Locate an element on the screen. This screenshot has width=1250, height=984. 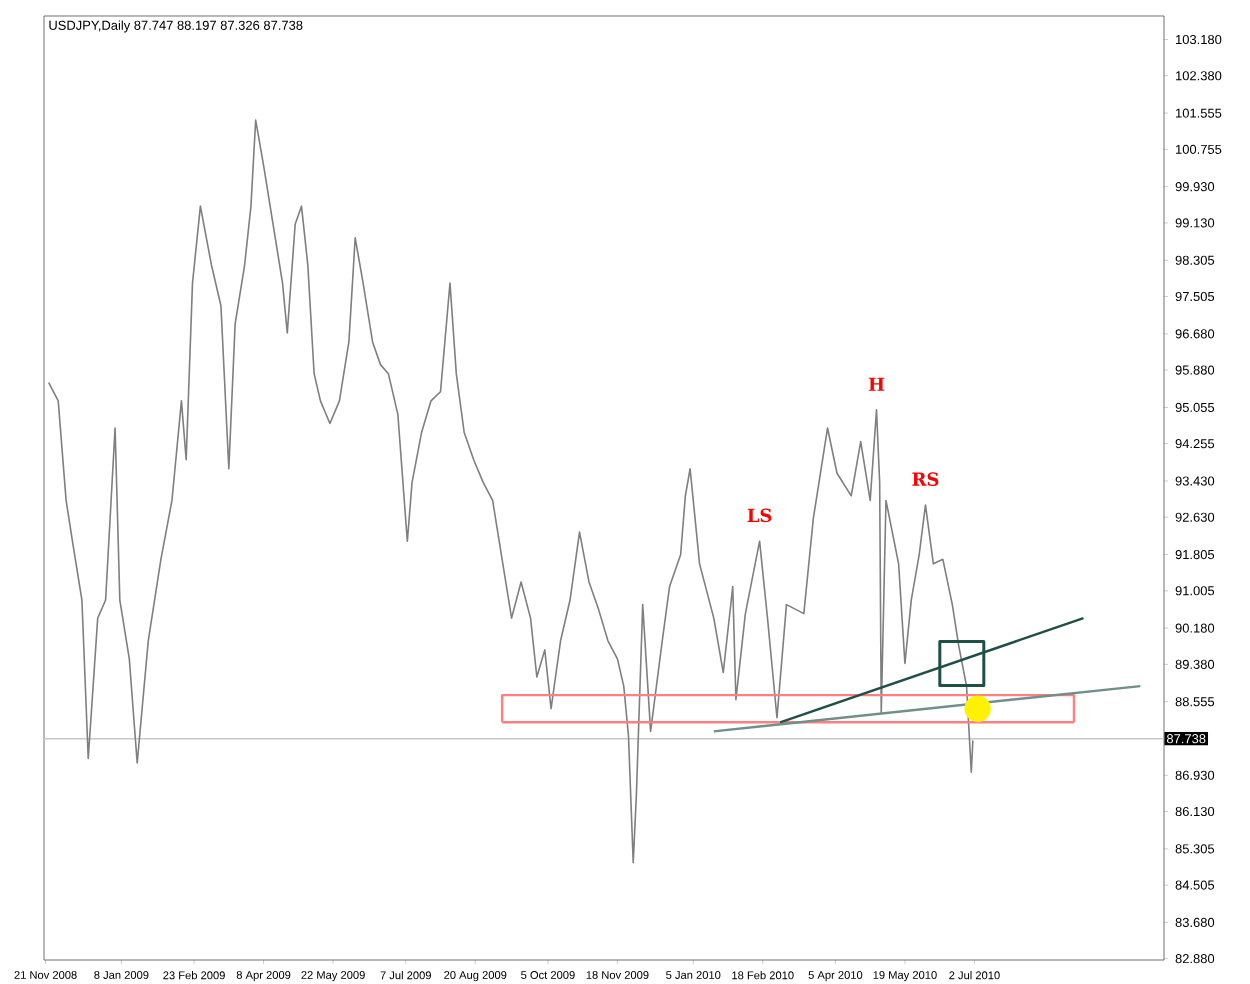
annotation: H is located at coordinates (876, 384).